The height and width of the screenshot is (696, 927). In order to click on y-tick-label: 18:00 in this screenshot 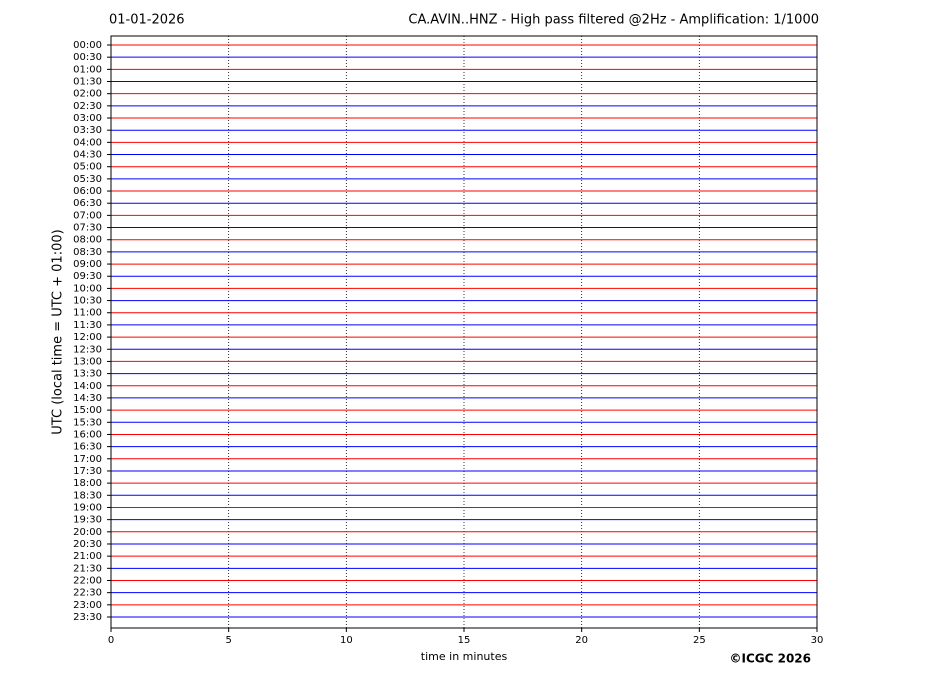, I will do `click(87, 483)`.